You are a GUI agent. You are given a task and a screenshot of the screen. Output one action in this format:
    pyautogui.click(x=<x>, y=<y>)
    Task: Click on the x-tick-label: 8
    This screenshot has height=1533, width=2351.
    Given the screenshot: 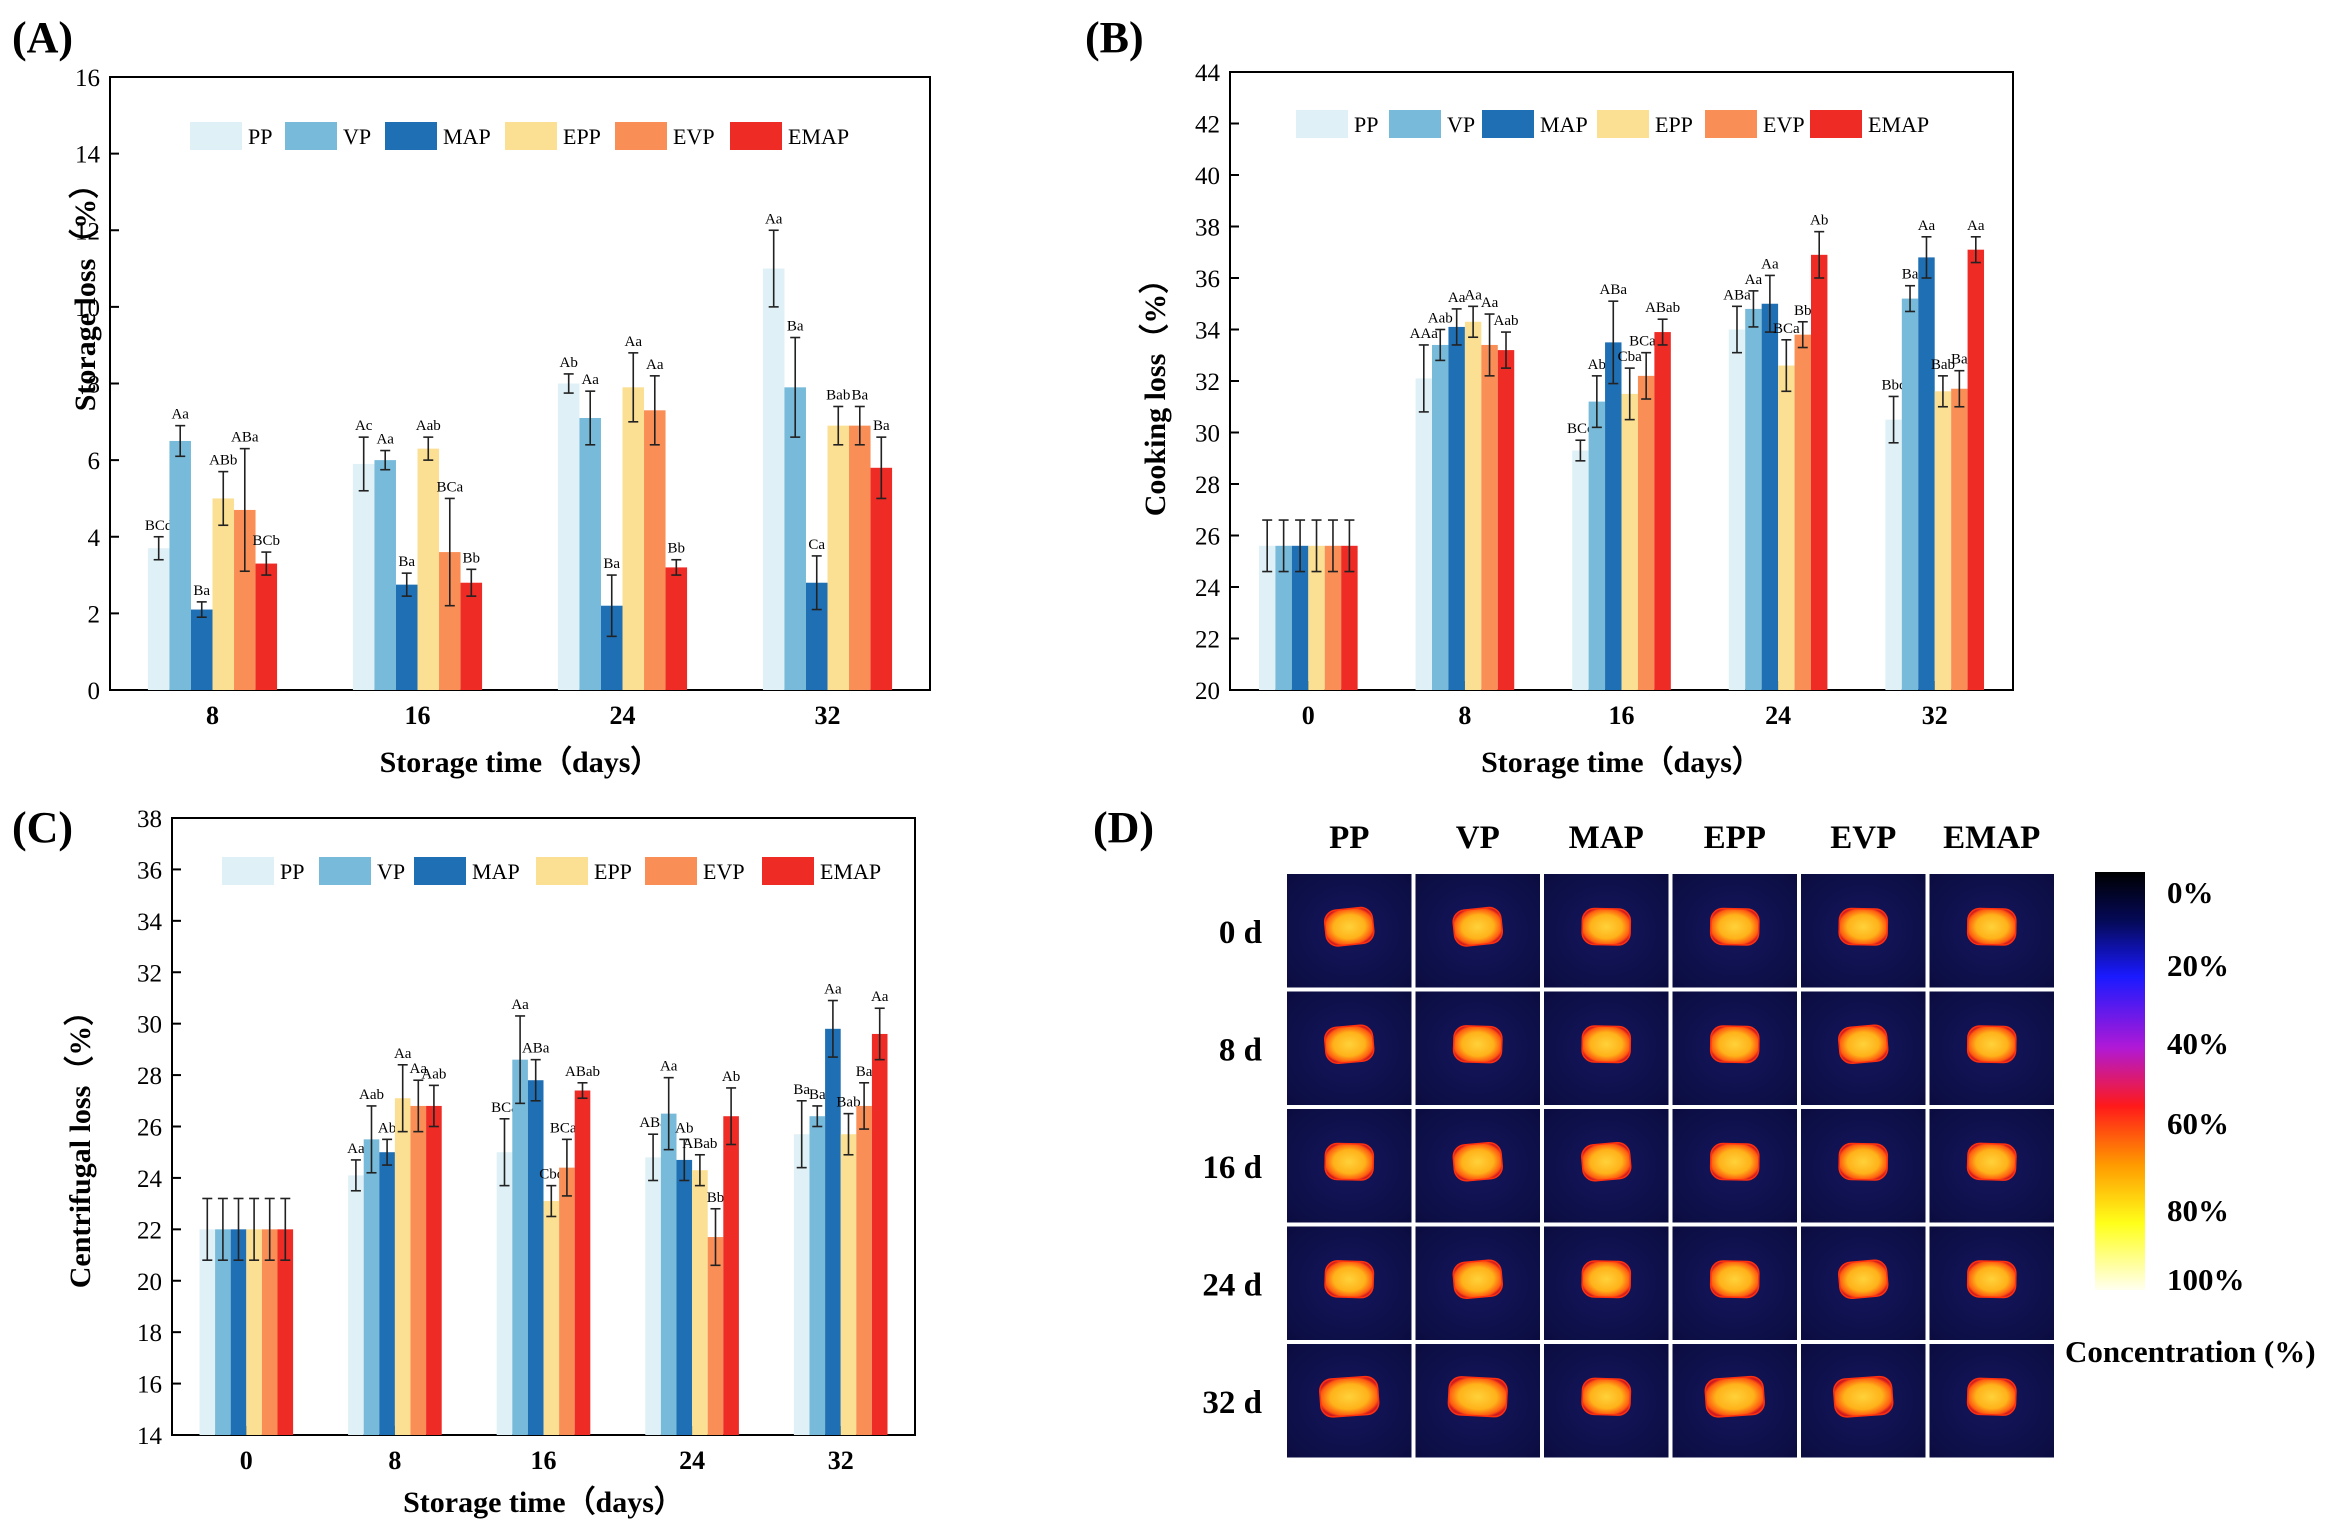 What is the action you would take?
    pyautogui.click(x=212, y=715)
    